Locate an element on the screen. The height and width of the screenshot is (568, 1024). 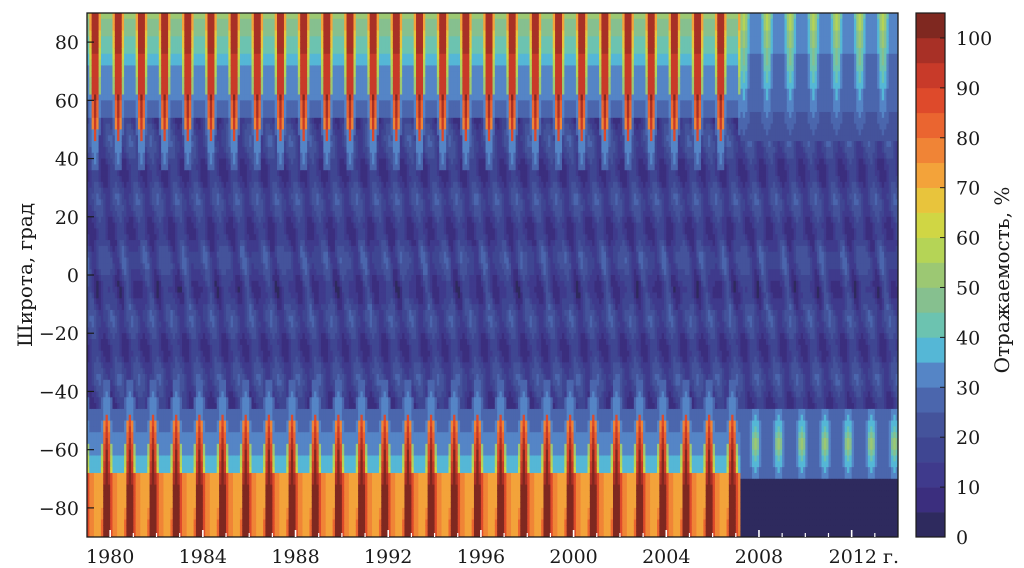
y-tick-label: 40 is located at coordinates (67, 160).